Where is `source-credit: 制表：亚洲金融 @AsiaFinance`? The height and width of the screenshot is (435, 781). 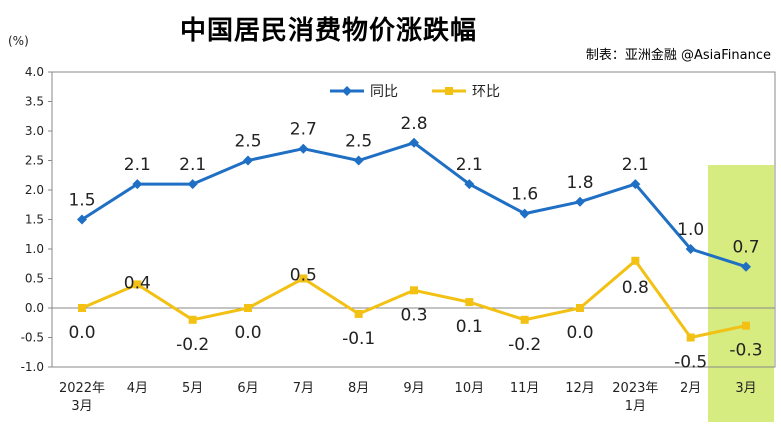
source-credit: 制表：亚洲金融 @AsiaFinance is located at coordinates (678, 55).